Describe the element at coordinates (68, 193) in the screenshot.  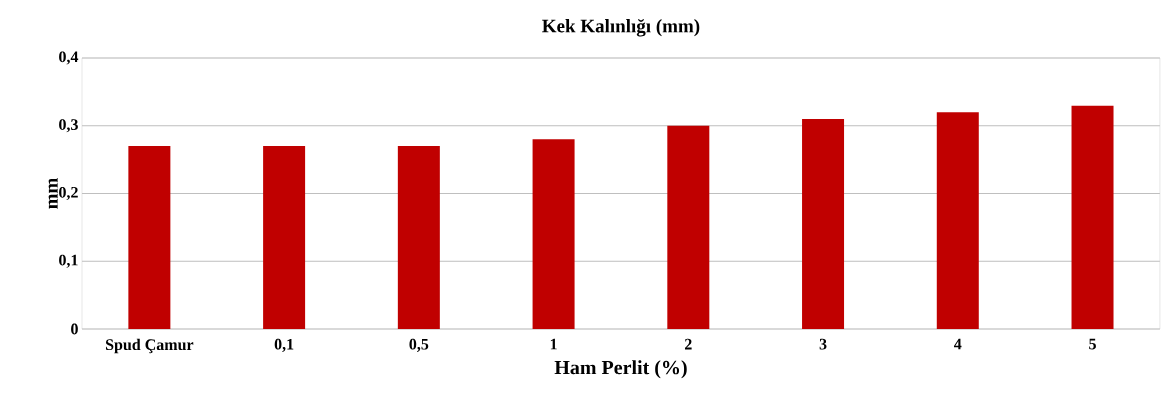
I see `y-tick-label: 0,2` at that location.